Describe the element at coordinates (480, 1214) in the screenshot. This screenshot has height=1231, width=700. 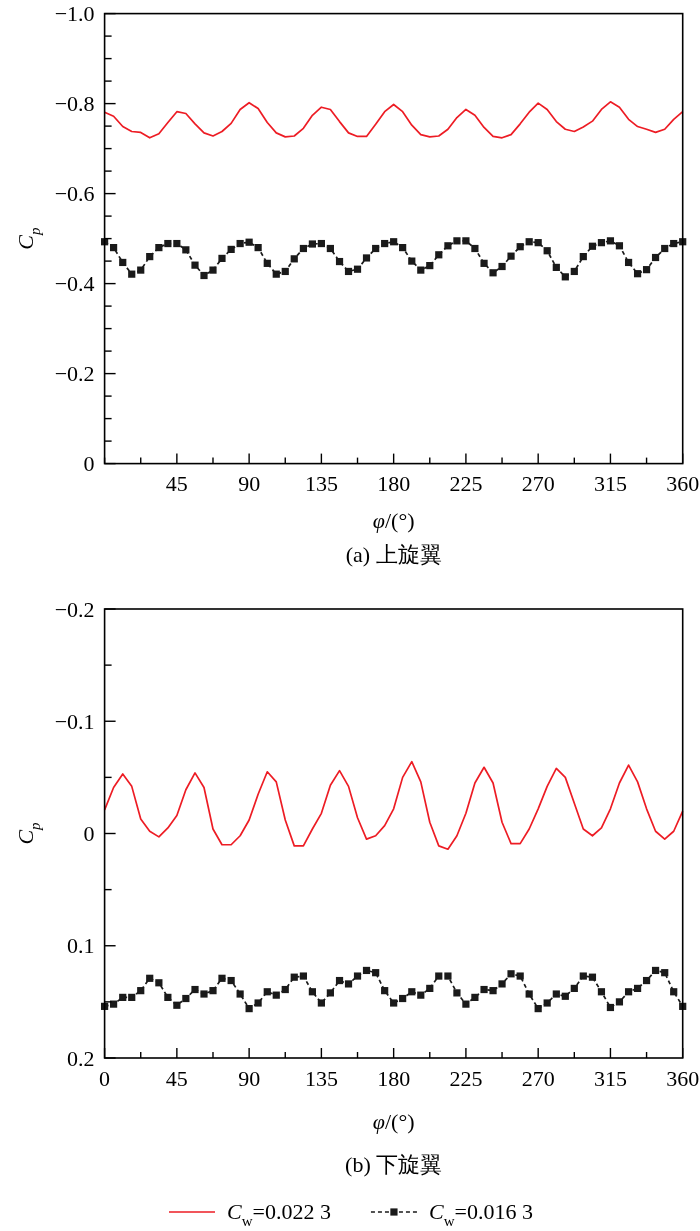
I see `legend-label: C$_{w}$=0.016 3` at that location.